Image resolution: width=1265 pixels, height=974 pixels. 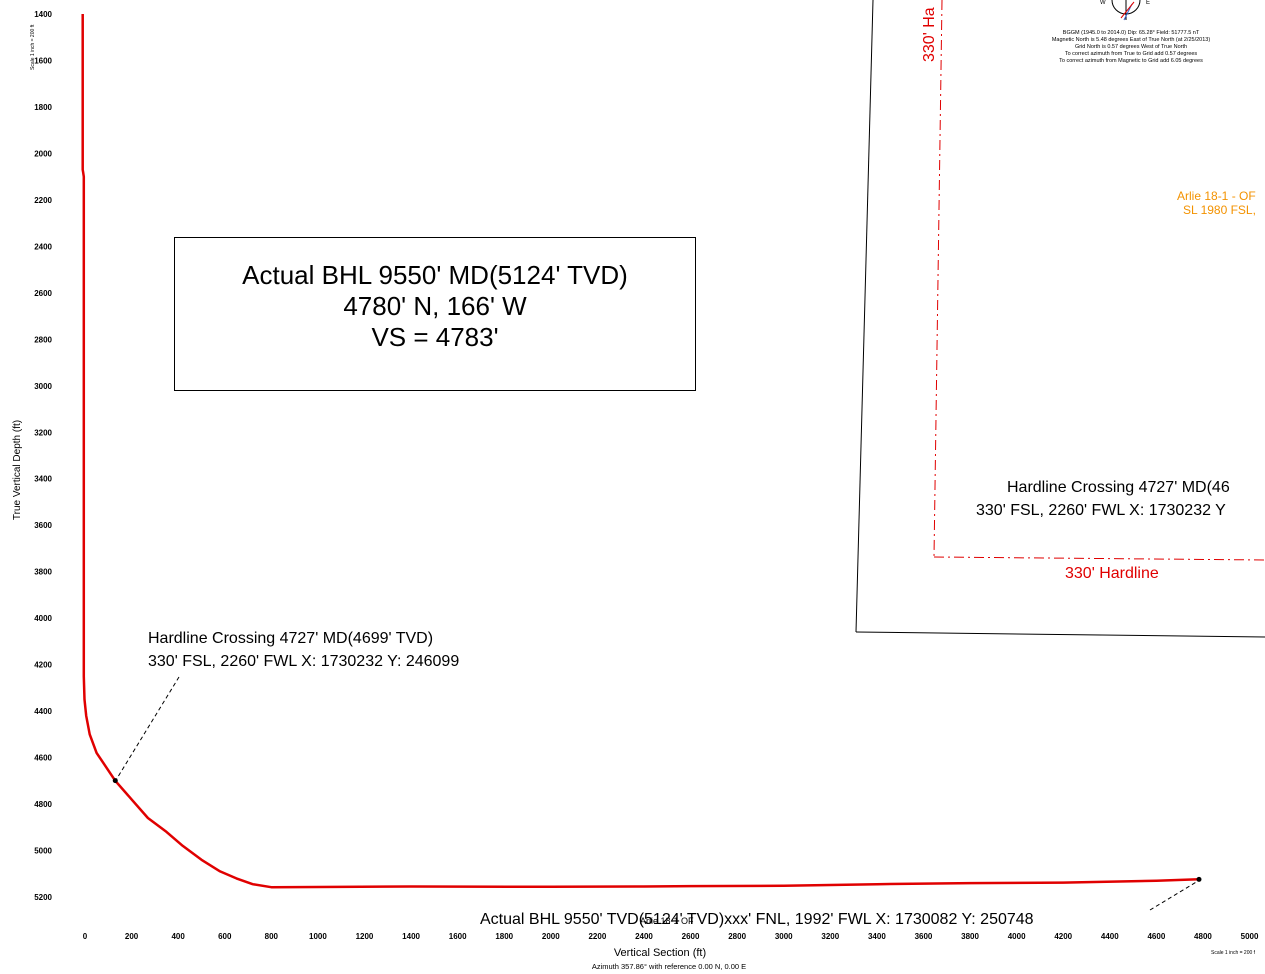 What do you see at coordinates (43, 897) in the screenshot?
I see `y-tick-label: 5200` at bounding box center [43, 897].